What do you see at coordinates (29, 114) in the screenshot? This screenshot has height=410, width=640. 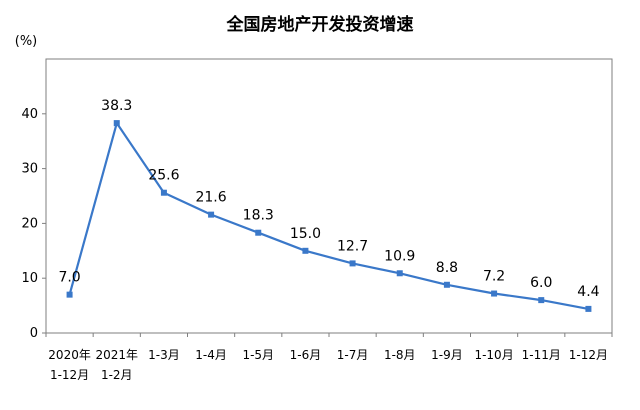 I see `y-tick-label: 40` at bounding box center [29, 114].